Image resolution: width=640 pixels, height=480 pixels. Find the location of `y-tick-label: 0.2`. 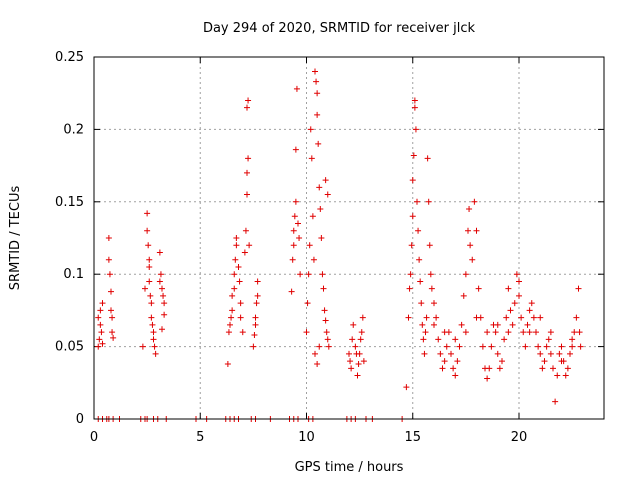

y-tick-label: 0.2 is located at coordinates (73, 129).